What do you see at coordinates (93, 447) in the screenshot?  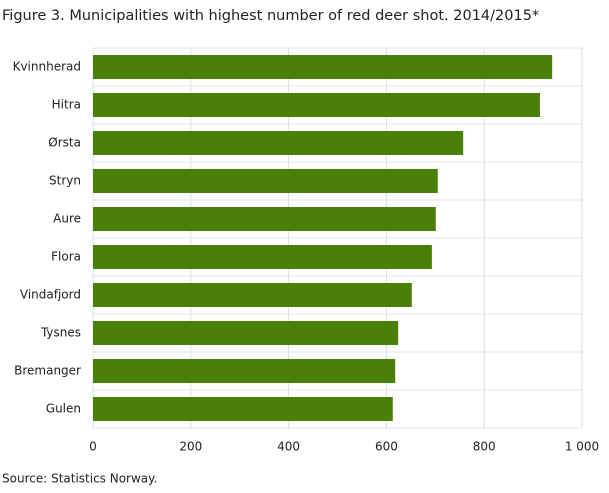 I see `x-tick-label: 0` at bounding box center [93, 447].